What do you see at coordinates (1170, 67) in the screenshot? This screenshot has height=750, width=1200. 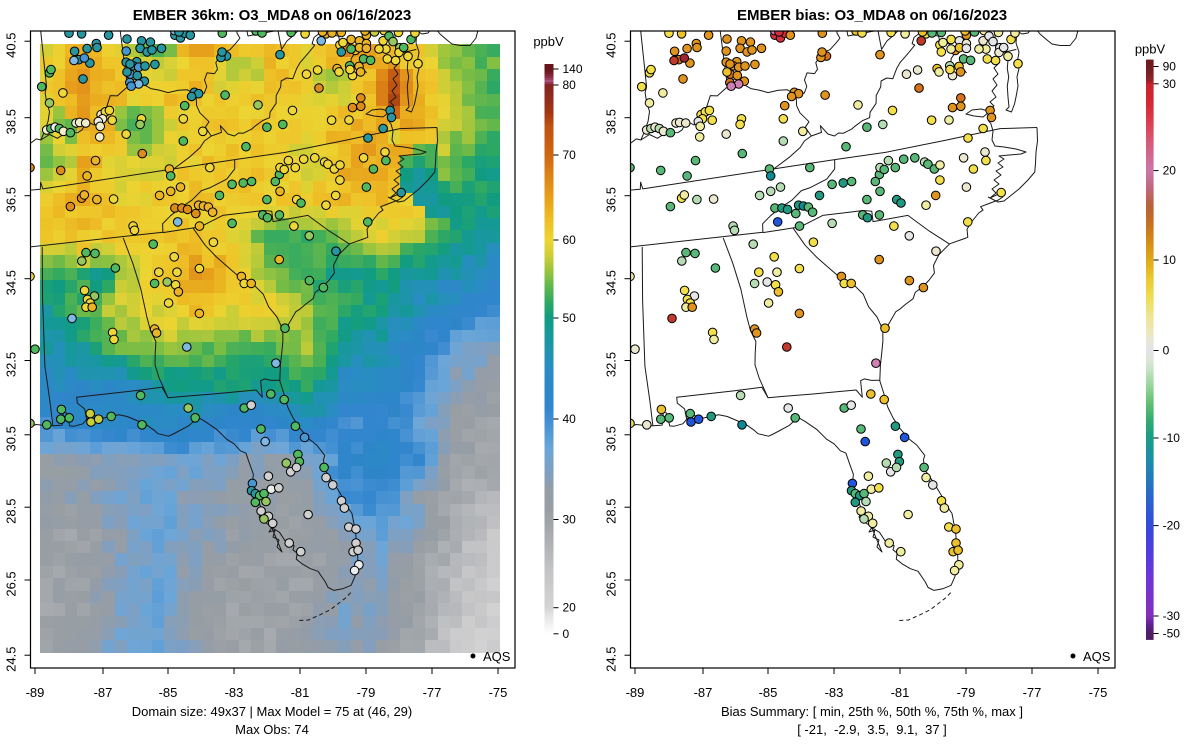 I see `svg-text: 90` at bounding box center [1170, 67].